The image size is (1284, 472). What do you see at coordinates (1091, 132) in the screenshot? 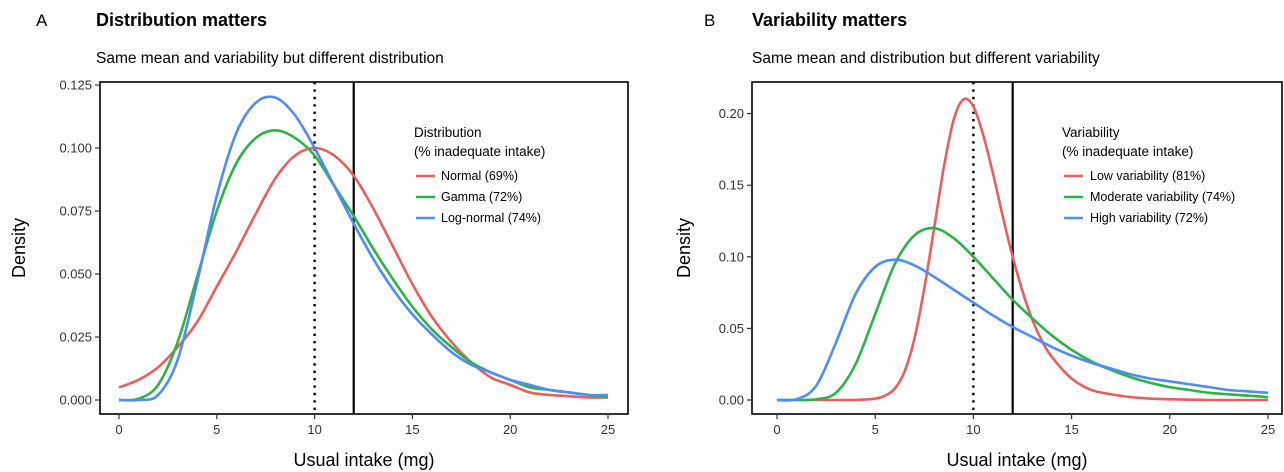
I see `legend-title: Variability` at bounding box center [1091, 132].